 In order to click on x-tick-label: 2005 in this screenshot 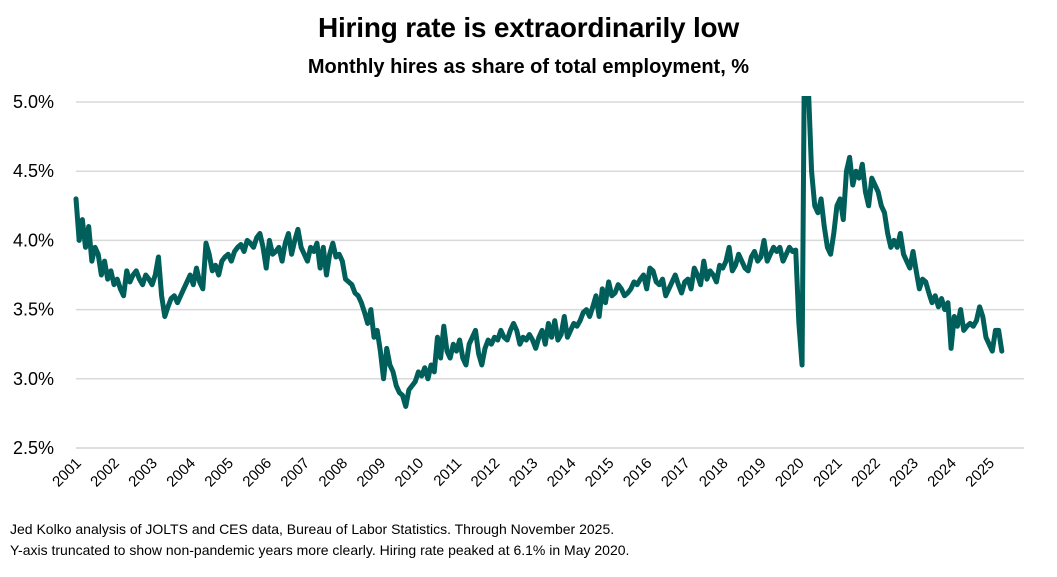, I will do `click(219, 473)`.